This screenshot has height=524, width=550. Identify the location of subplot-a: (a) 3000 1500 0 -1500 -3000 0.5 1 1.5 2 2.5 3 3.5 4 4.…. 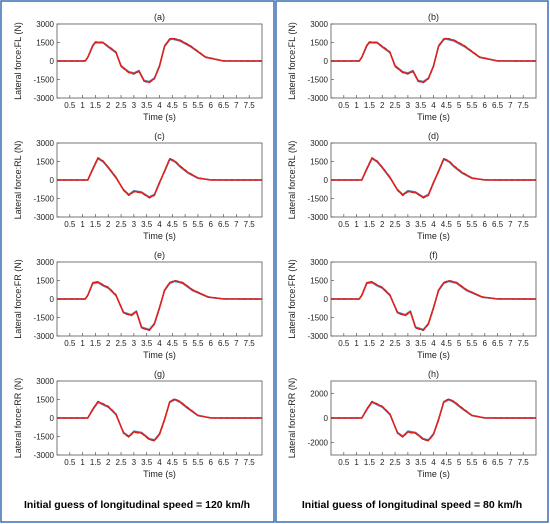
(138, 67).